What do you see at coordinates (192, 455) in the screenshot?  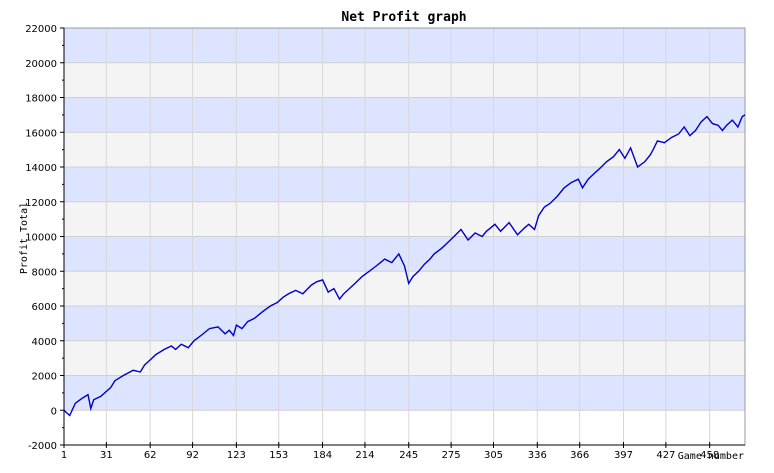 I see `x-tick-label: 92` at bounding box center [192, 455].